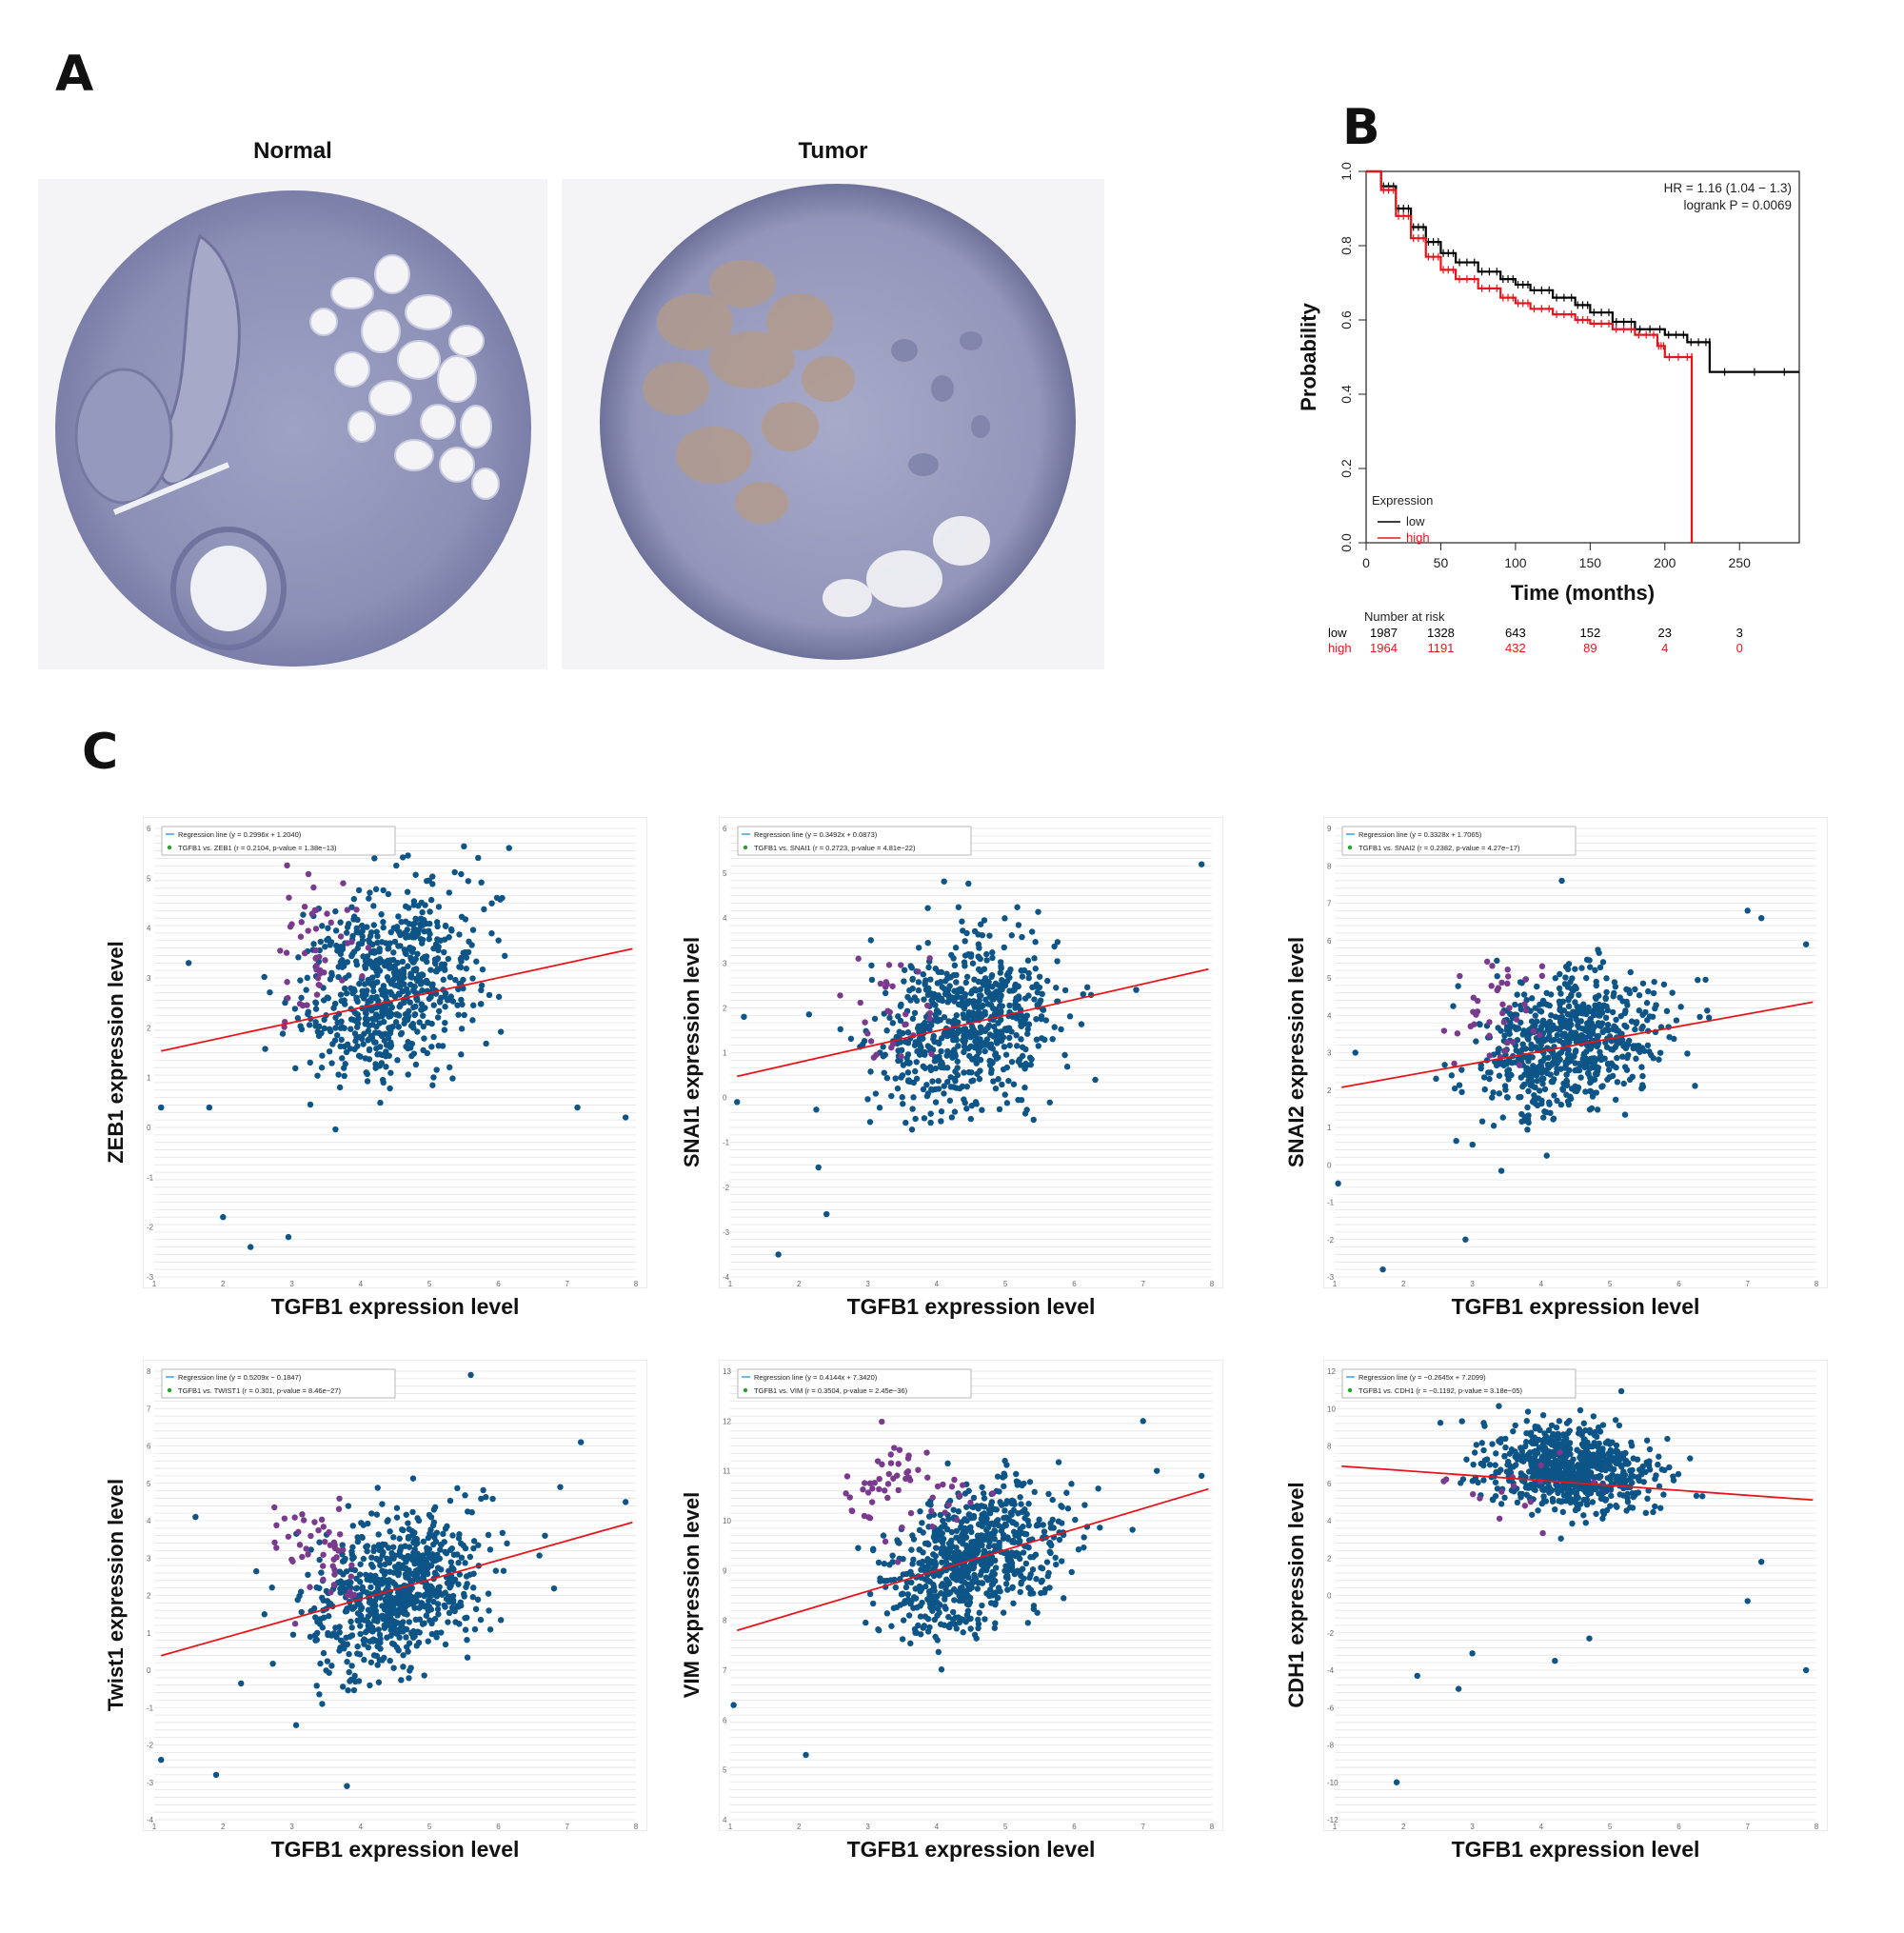 Image resolution: width=1904 pixels, height=1933 pixels. What do you see at coordinates (567, 1284) in the screenshot?
I see `scatter-x-tick-label: 7` at bounding box center [567, 1284].